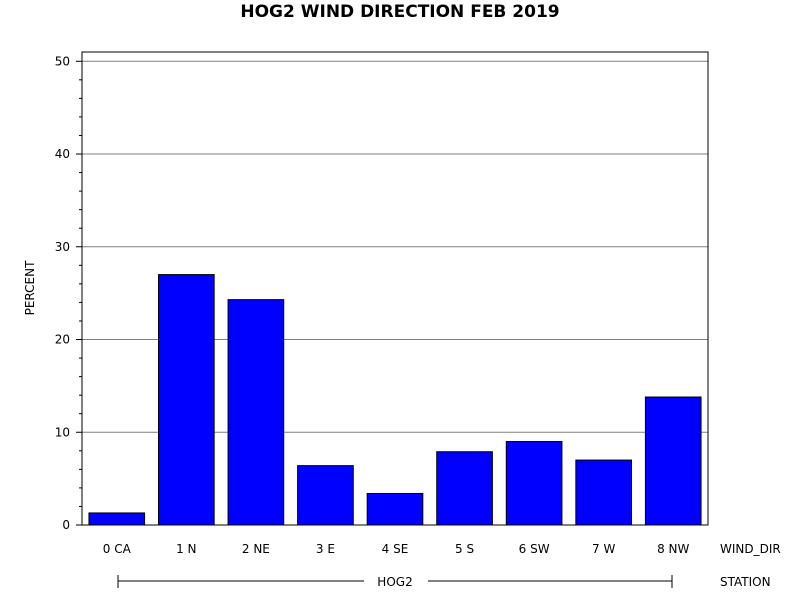 The image size is (800, 600). Describe the element at coordinates (62, 247) in the screenshot. I see `y-tick-label: 30` at that location.